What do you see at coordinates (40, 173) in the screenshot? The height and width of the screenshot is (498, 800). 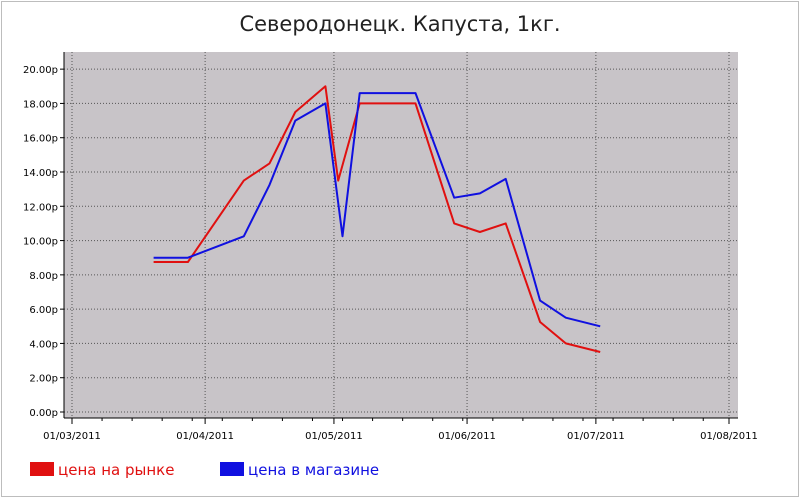 I see `y-tick-label: 14.00р` at bounding box center [40, 173].